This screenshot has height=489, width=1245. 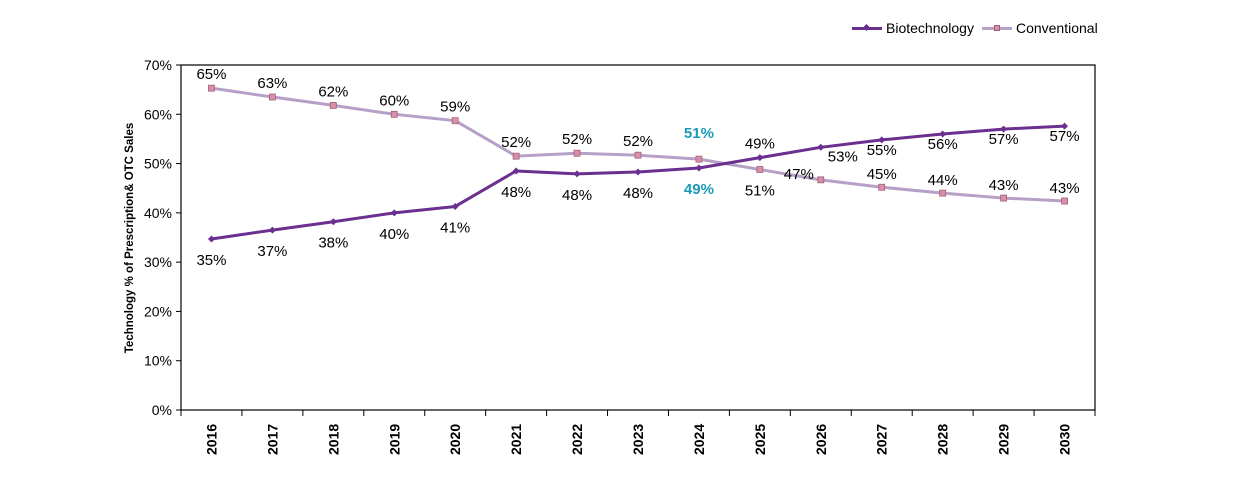 What do you see at coordinates (333, 91) in the screenshot?
I see `data-label-conventional: 62%` at bounding box center [333, 91].